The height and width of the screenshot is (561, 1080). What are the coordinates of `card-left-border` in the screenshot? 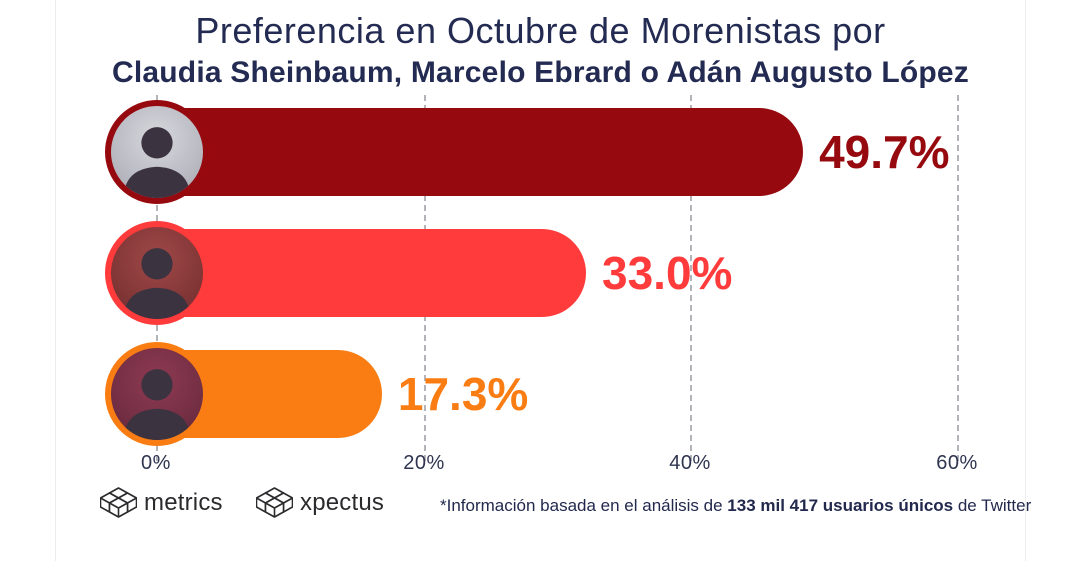 It's located at (55, 280).